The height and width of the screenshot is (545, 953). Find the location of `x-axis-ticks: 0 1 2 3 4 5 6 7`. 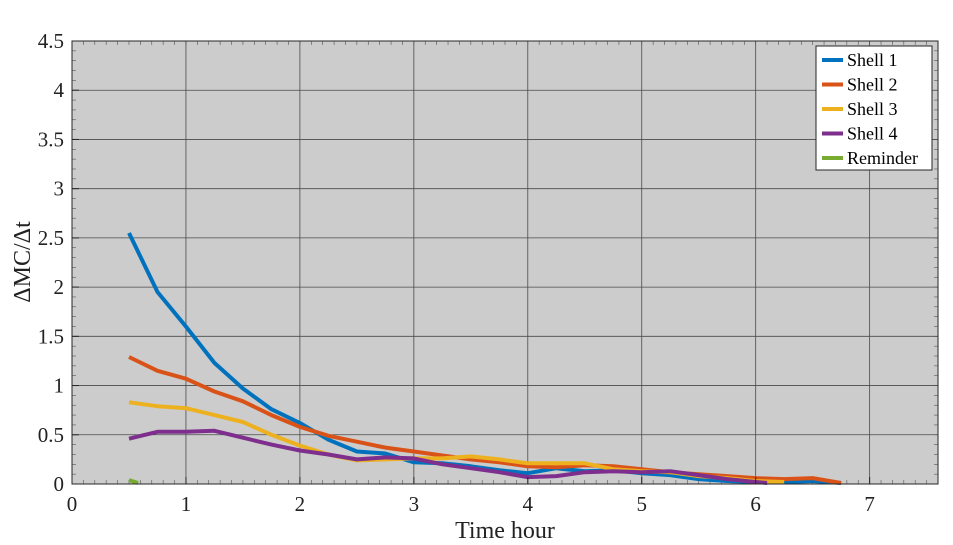

x-axis-ticks: 0 1 2 3 4 5 6 7 is located at coordinates (471, 496).